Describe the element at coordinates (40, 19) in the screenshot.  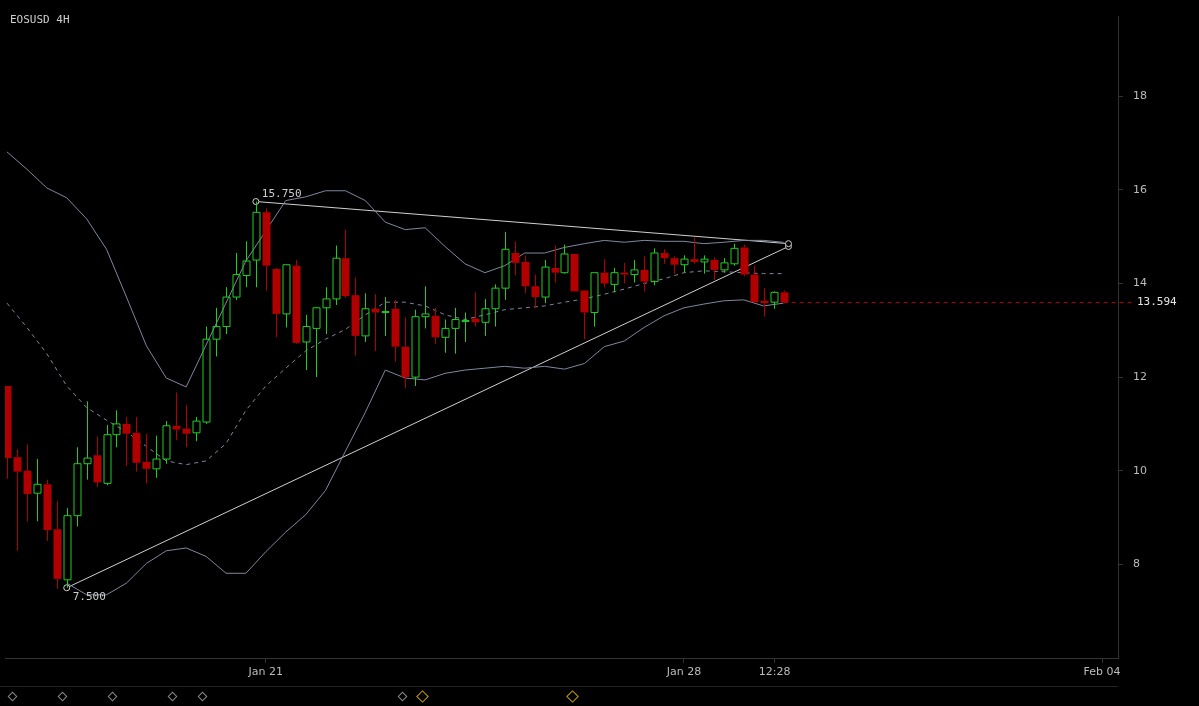
I see `chart-title: EOSUSD 4H` at that location.